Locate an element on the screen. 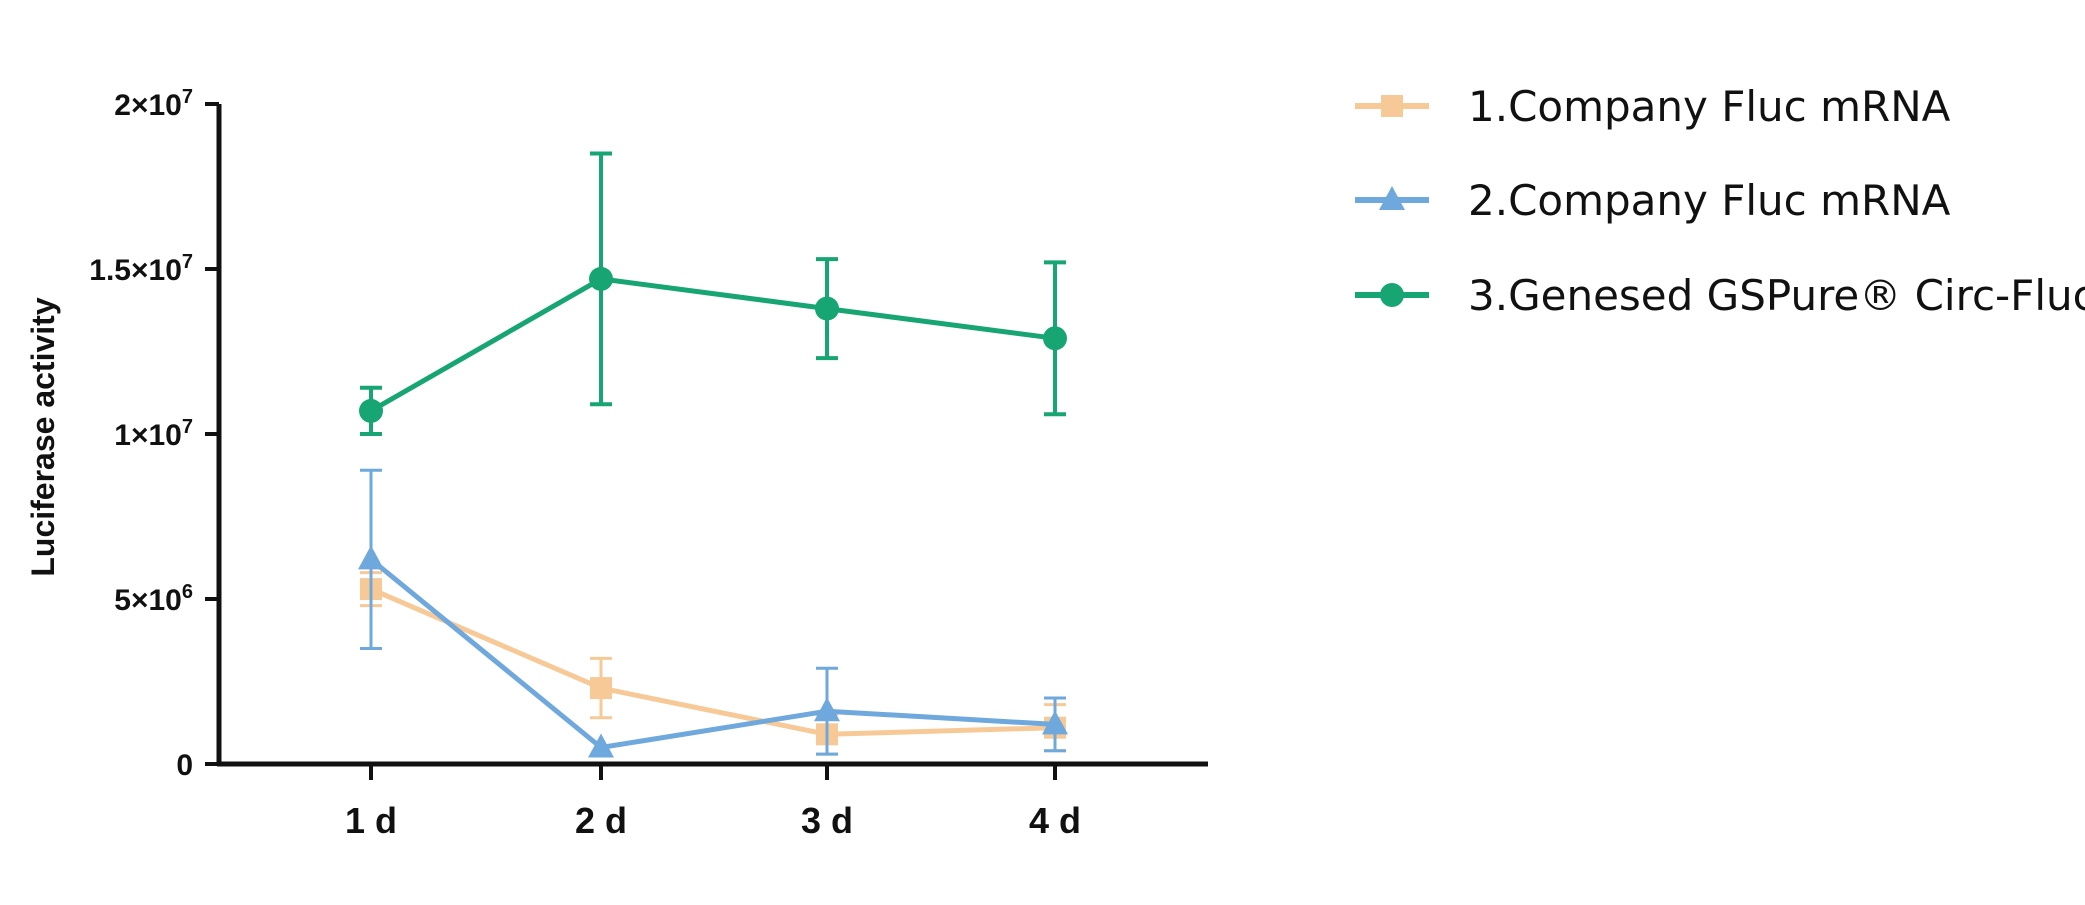 The width and height of the screenshot is (2085, 905). y-tick-mantissa: 1.5×10 is located at coordinates (135, 270).